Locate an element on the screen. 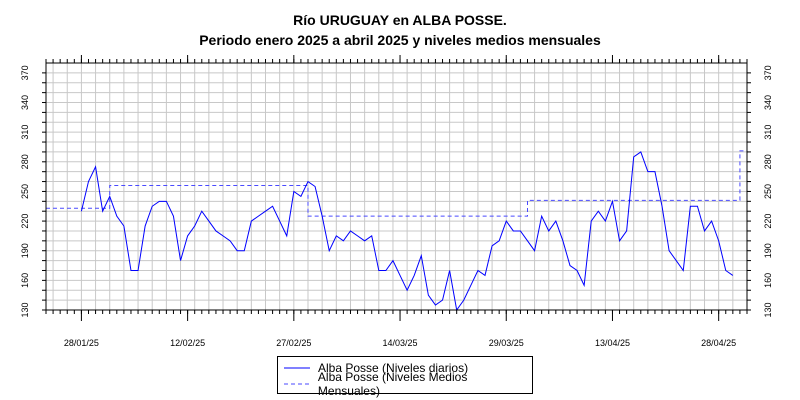 The height and width of the screenshot is (400, 800). legend-swatch-daily is located at coordinates (297, 368).